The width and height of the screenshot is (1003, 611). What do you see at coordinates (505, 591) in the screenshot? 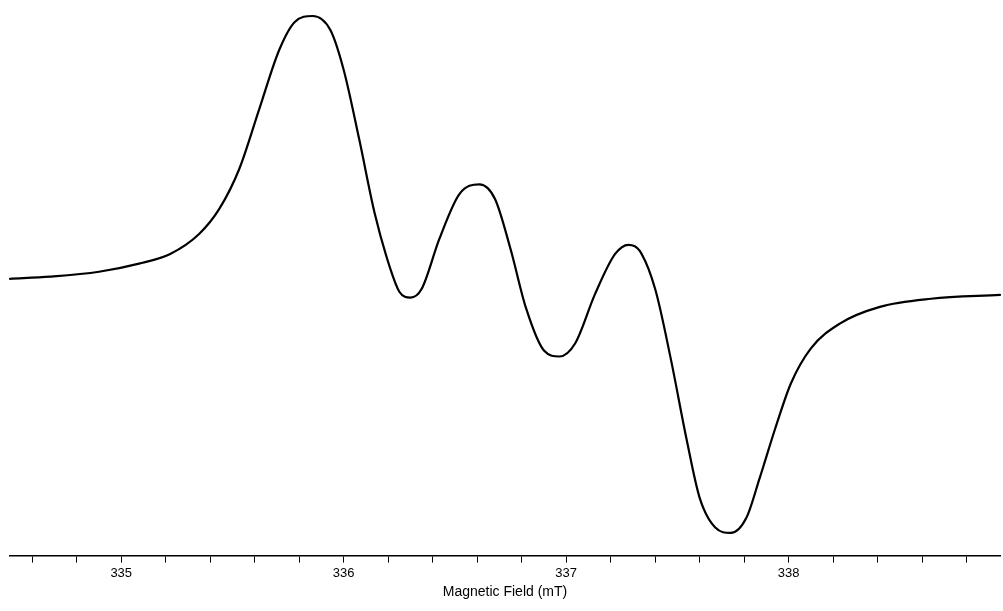
I see `x-axis-title: Magnetic Field (mT)` at bounding box center [505, 591].